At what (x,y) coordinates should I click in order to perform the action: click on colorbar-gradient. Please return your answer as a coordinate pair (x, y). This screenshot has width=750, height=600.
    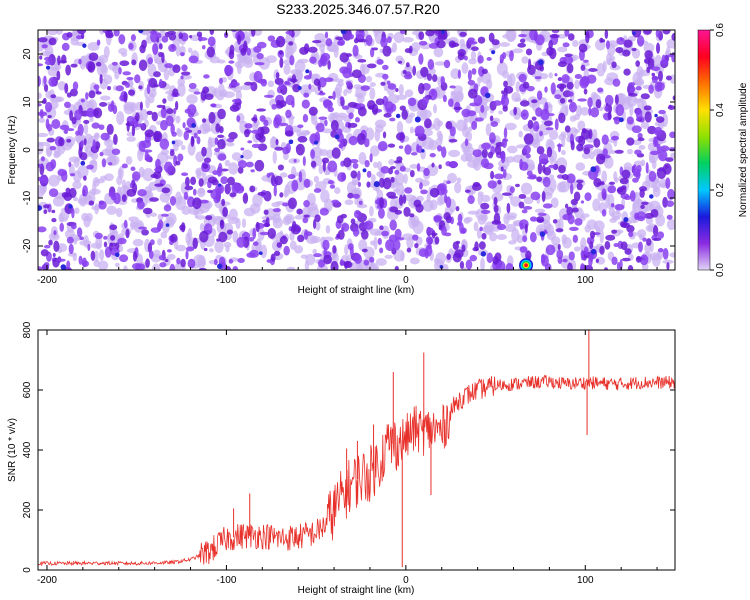
    Looking at the image, I should click on (704, 150).